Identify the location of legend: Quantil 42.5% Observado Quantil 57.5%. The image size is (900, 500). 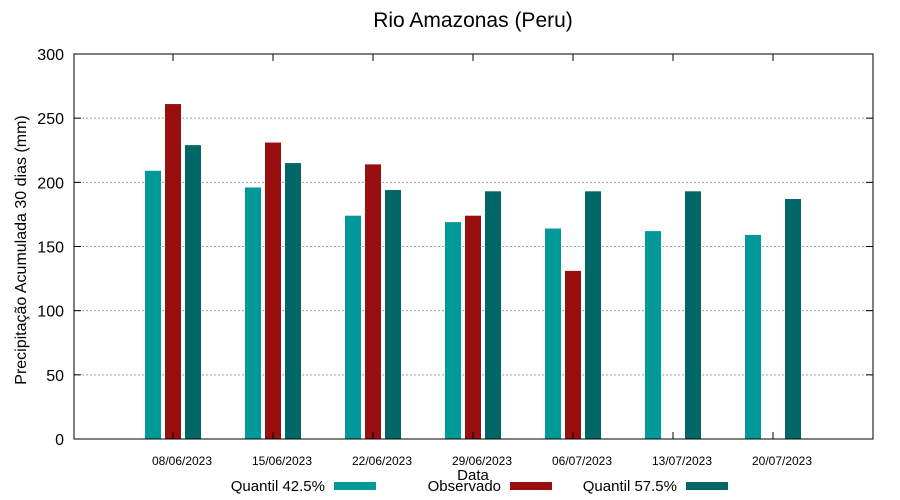
(479, 486).